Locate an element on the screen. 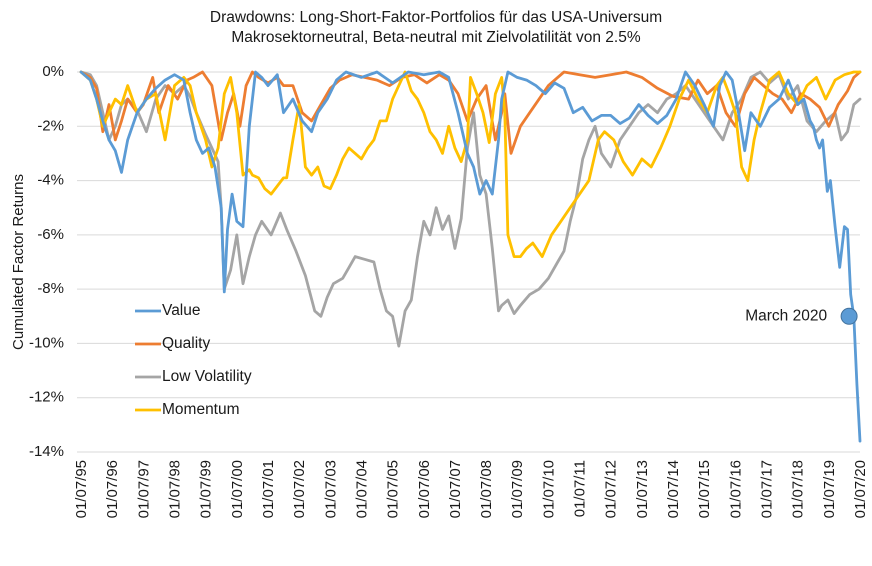  legend-label: Low Volatility is located at coordinates (207, 376).